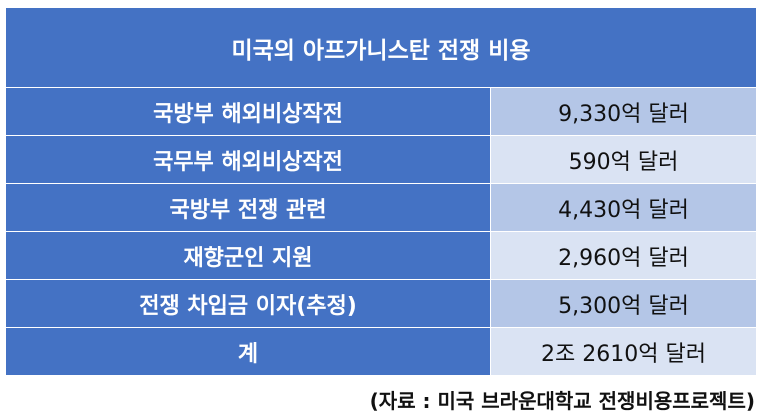 Image resolution: width=763 pixels, height=420 pixels. I want to click on table-row: 전쟁 차입금 이자(추정) 5,300억 달러, so click(381, 303).